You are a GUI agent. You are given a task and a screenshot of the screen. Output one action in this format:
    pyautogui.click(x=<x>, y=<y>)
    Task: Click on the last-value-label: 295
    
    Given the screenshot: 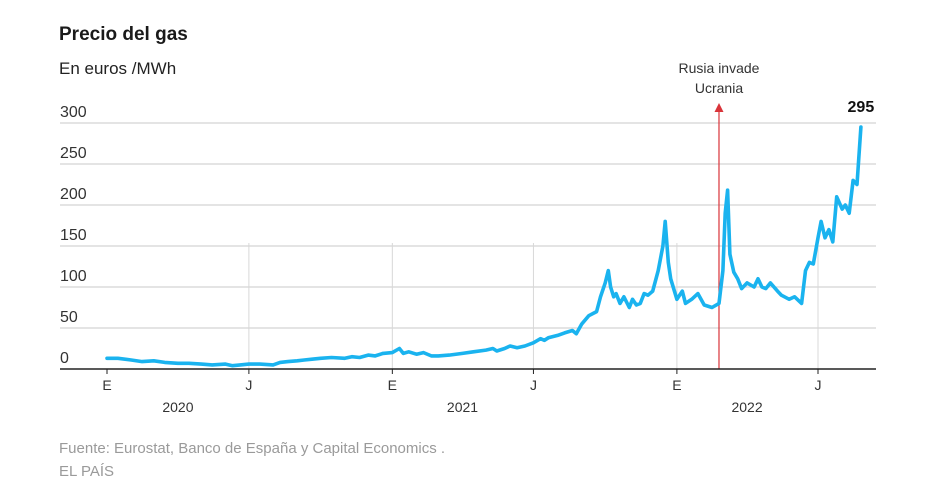 What is the action you would take?
    pyautogui.click(x=861, y=107)
    